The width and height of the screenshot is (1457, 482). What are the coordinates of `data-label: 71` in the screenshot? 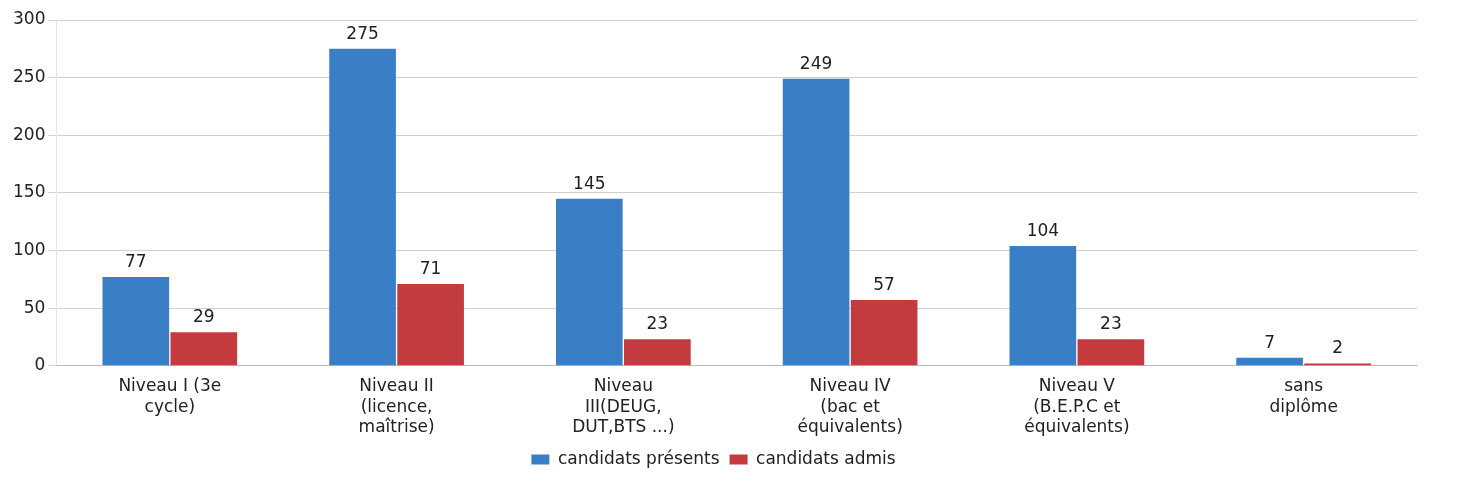 It's located at (430, 267).